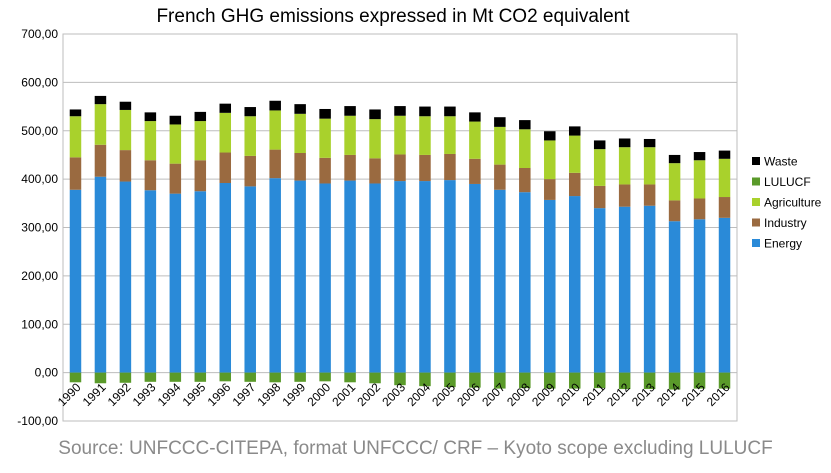  What do you see at coordinates (275, 130) in the screenshot?
I see `bar-agriculture-1998` at bounding box center [275, 130].